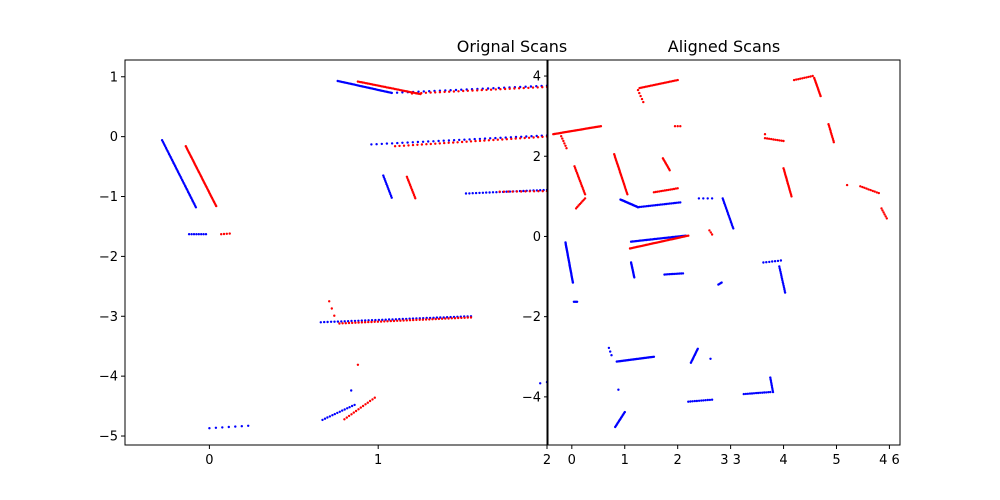 The width and height of the screenshot is (1000, 500). I want to click on left-x-tick-label-2: 2, so click(547, 460).